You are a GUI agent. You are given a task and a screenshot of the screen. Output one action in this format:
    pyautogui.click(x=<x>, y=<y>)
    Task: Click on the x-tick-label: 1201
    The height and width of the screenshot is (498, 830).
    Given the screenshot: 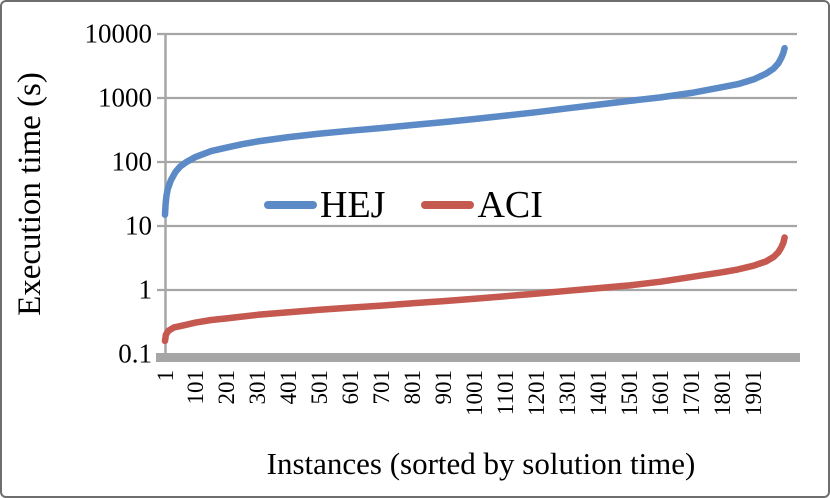 What is the action you would take?
    pyautogui.click(x=537, y=393)
    